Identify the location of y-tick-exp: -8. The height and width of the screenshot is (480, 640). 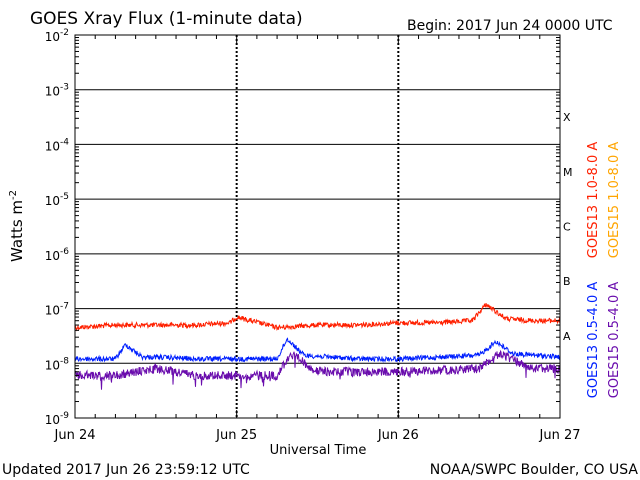
(64, 361).